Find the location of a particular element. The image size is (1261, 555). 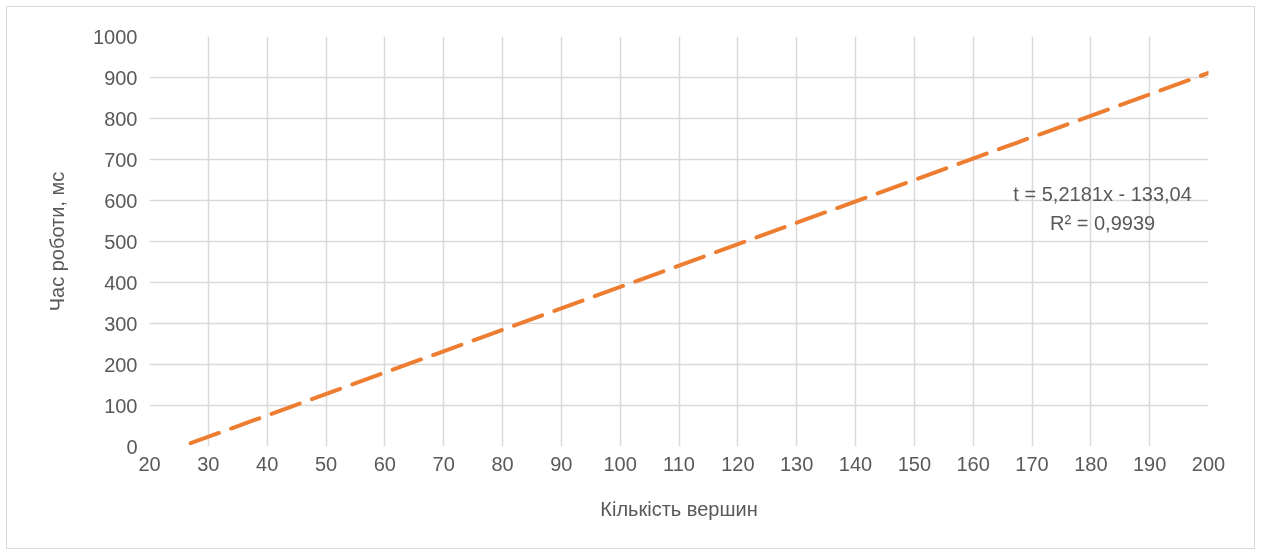

x-tick-label: 90 is located at coordinates (561, 463).